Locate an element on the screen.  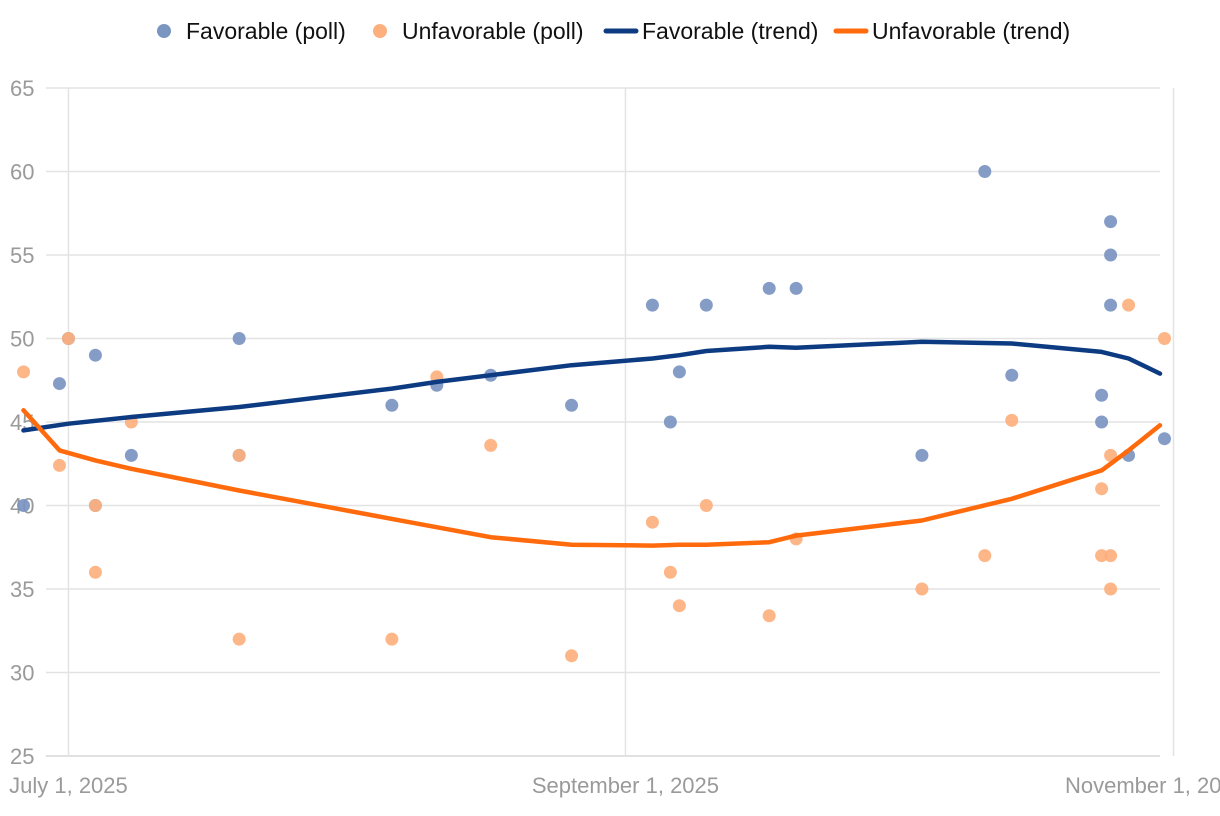
legend-item-unfavorable-trend: Unfavorable (trend) is located at coordinates (951, 31).